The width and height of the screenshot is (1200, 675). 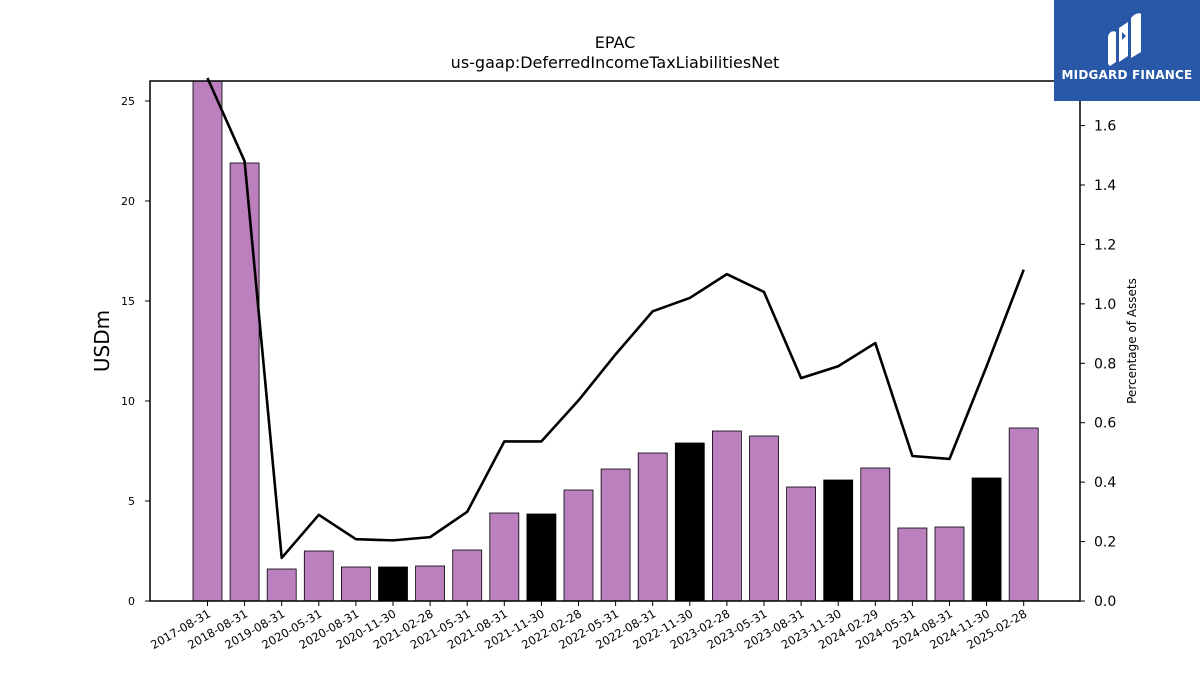 I want to click on y2-tick-label: 1.4, so click(x=1105, y=186).